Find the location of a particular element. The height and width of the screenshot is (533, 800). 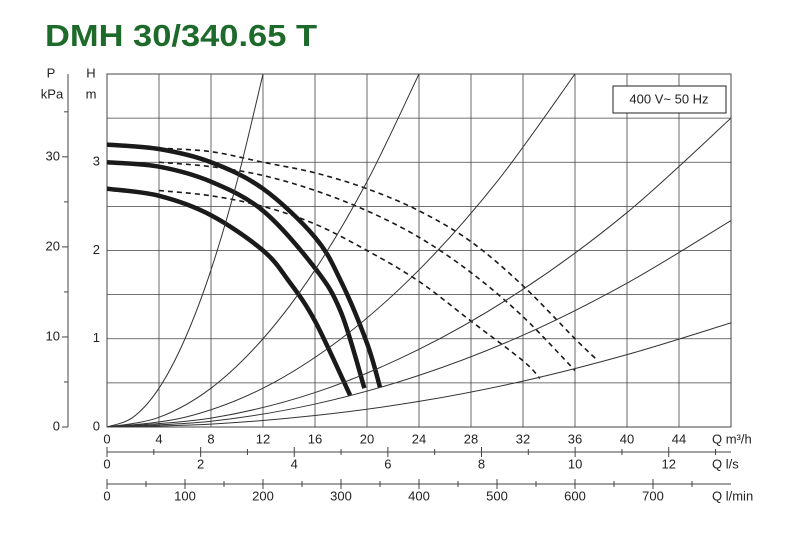

y2-axis-label: P is located at coordinates (51, 72).